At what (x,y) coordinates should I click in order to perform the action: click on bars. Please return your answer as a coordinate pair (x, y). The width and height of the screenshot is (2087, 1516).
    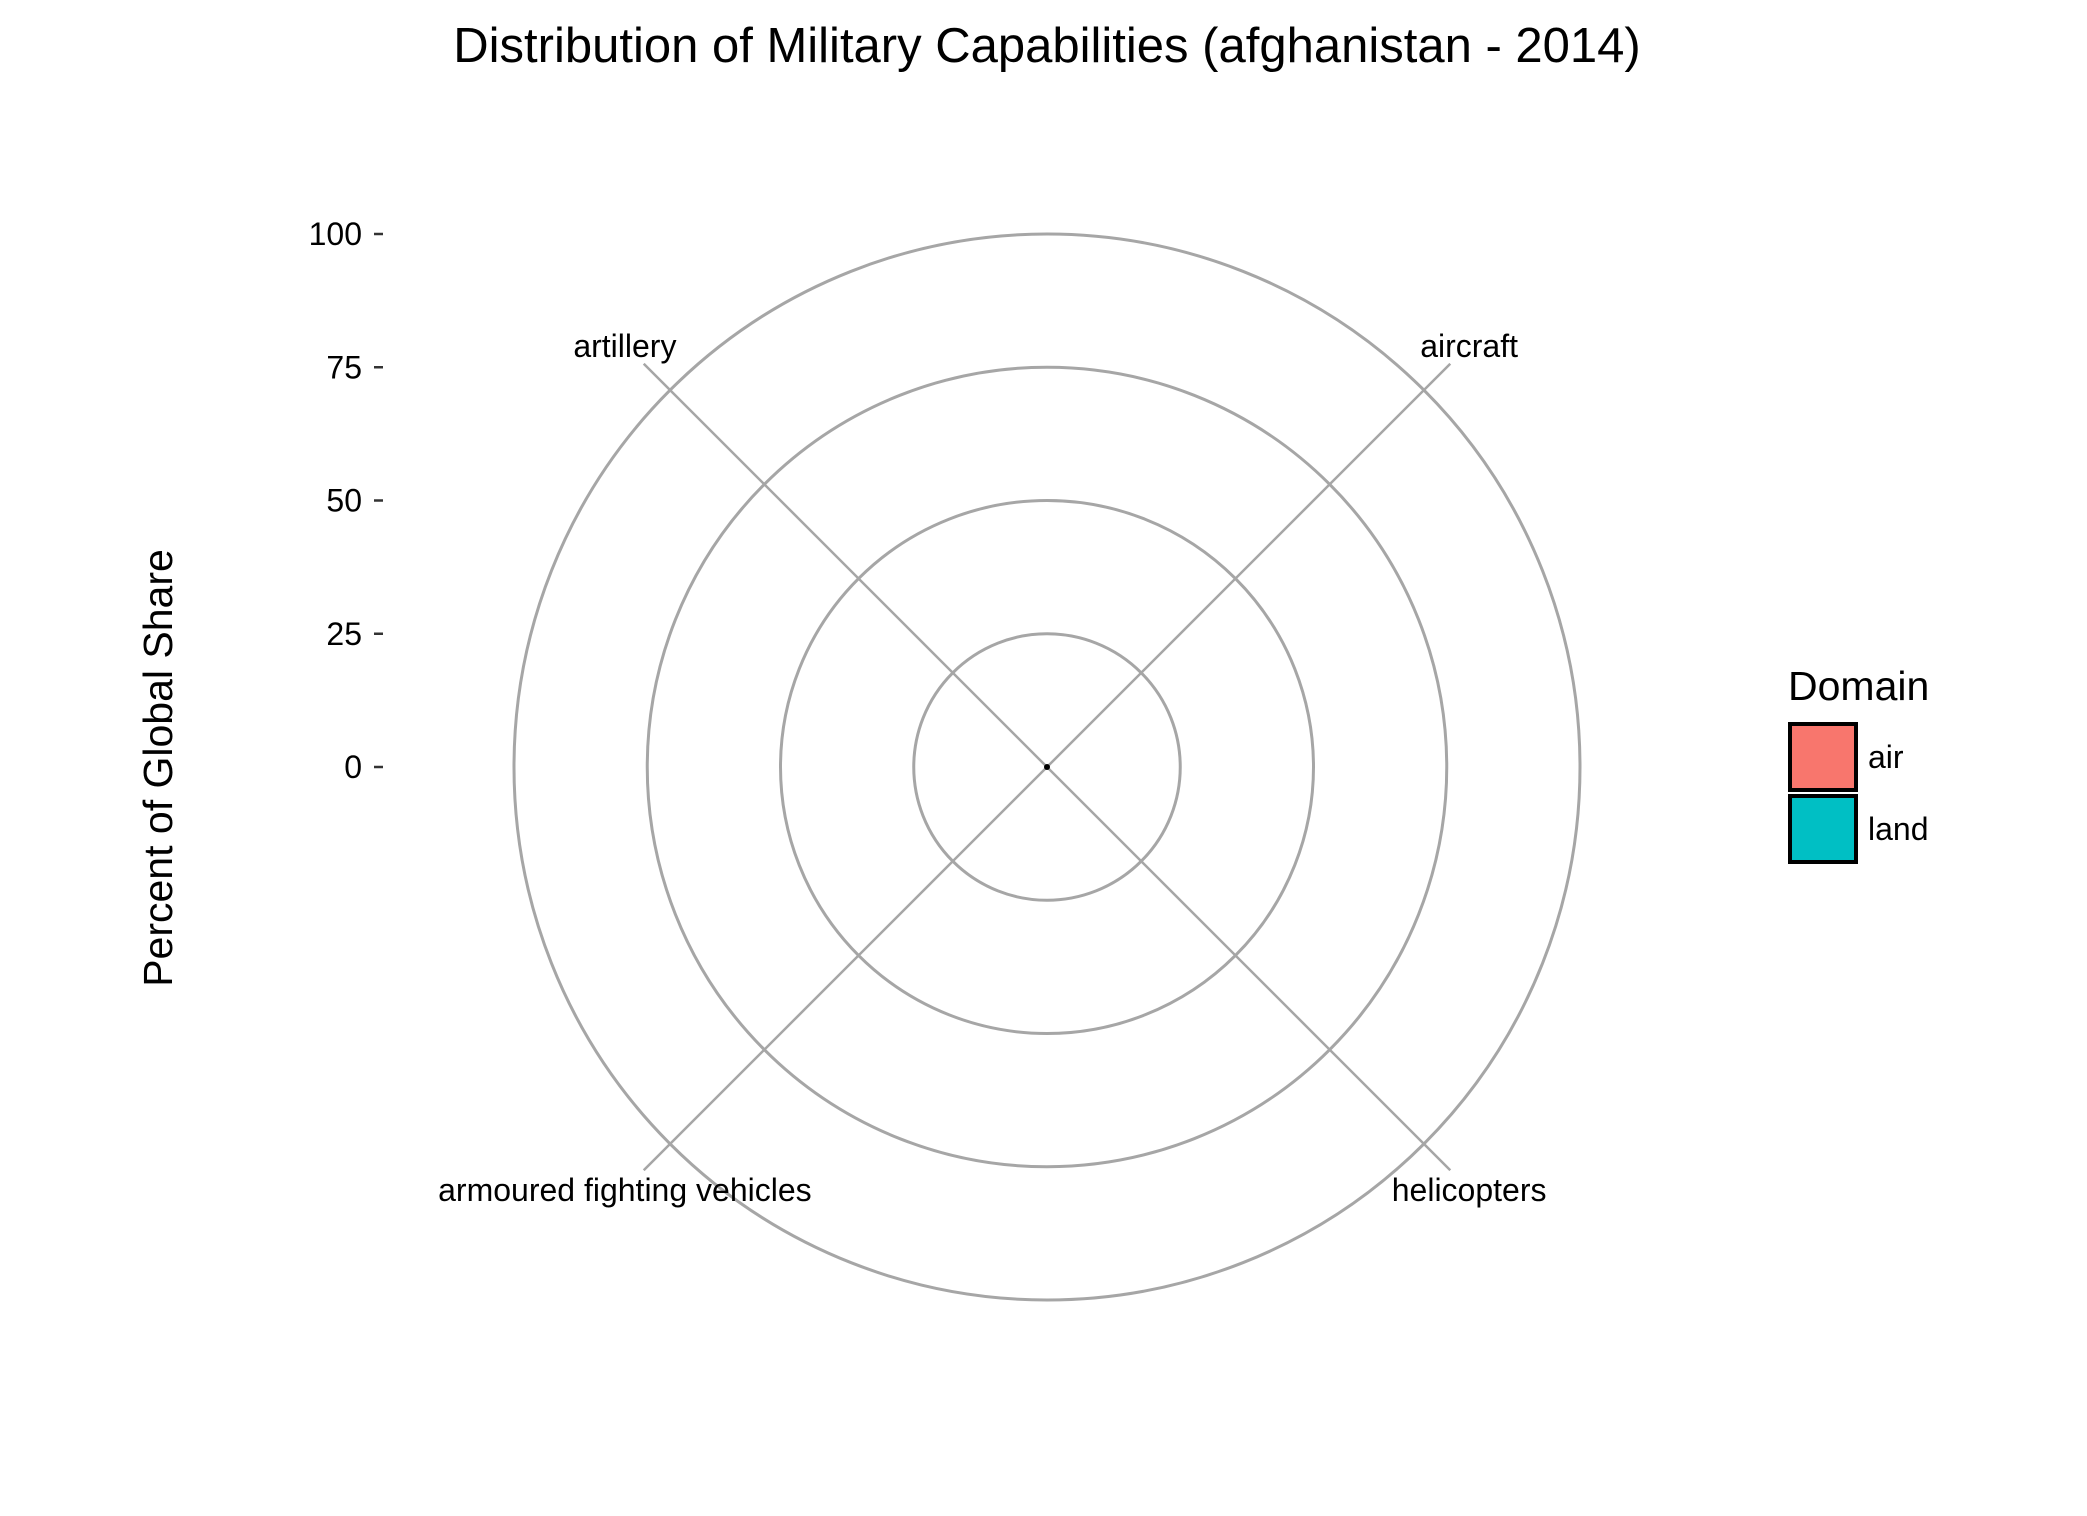
    Looking at the image, I should click on (1047, 767).